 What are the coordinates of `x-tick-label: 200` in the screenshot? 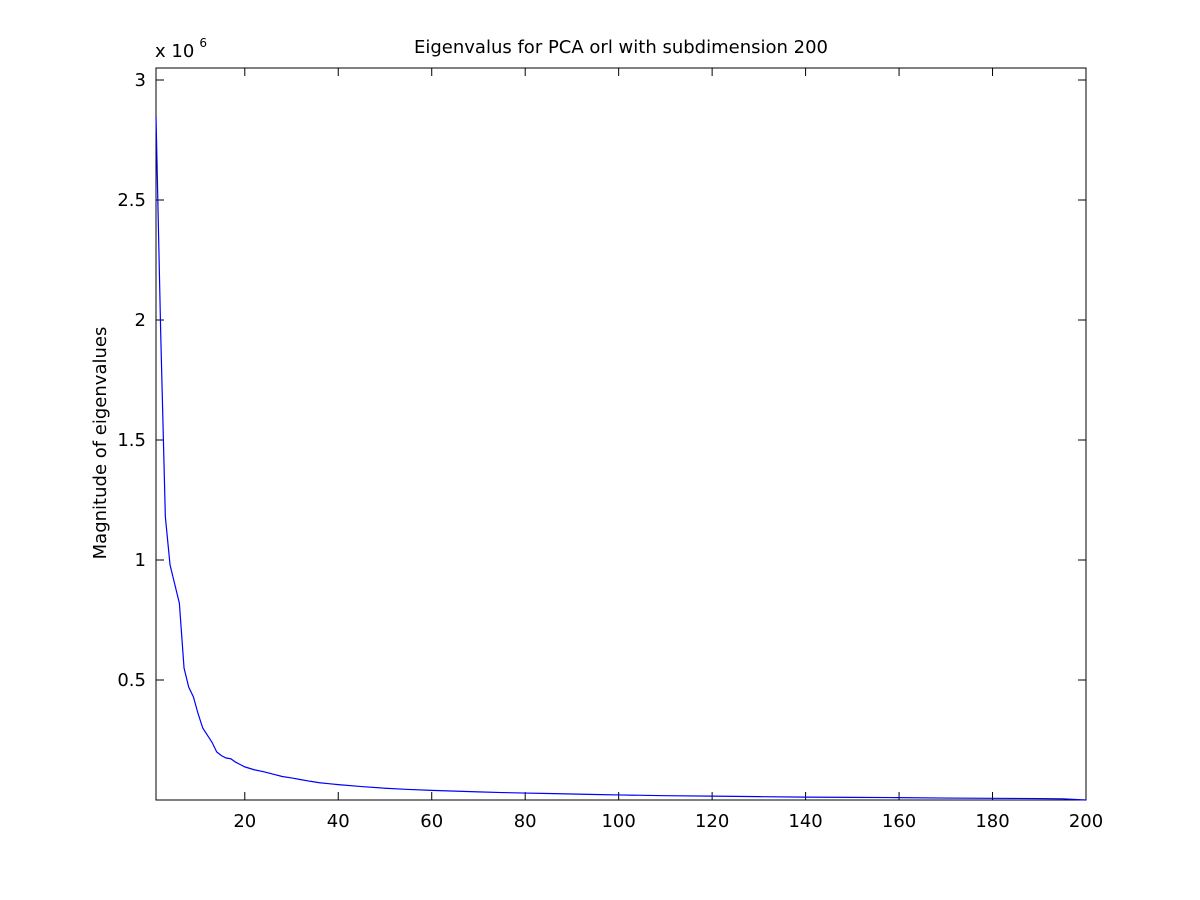 It's located at (1086, 821).